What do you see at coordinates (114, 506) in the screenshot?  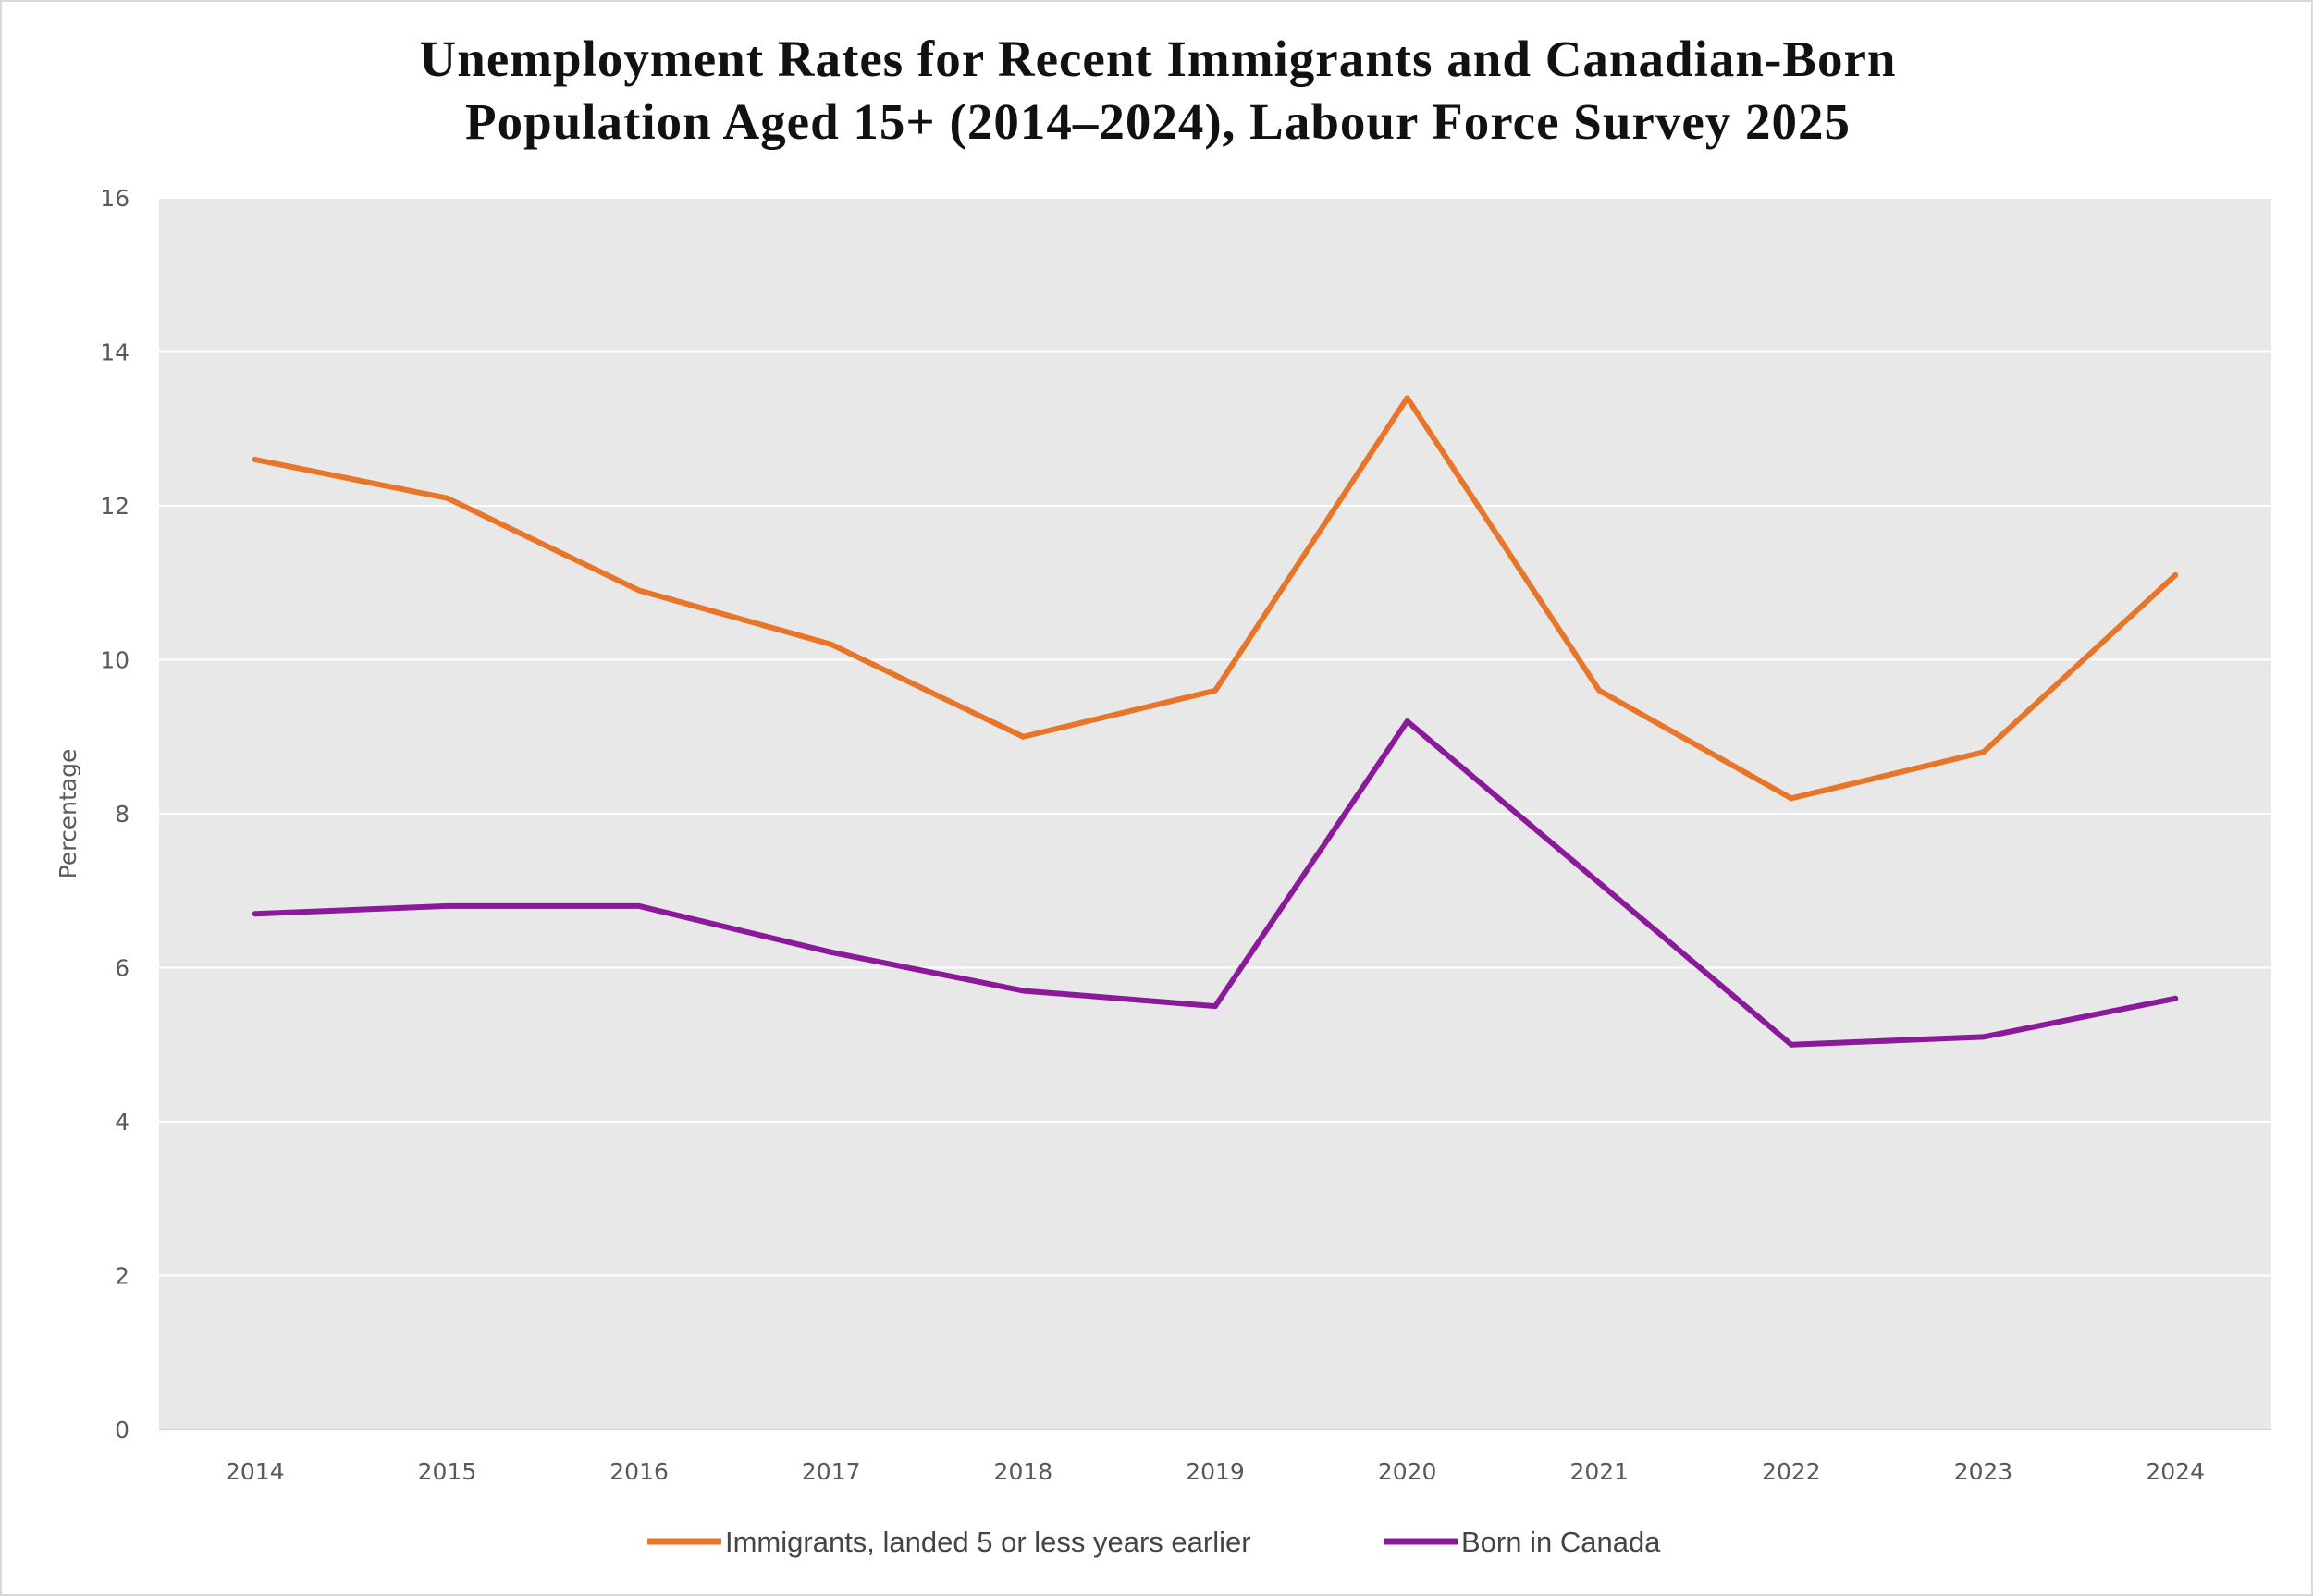 I see `y-tick-label: 12` at bounding box center [114, 506].